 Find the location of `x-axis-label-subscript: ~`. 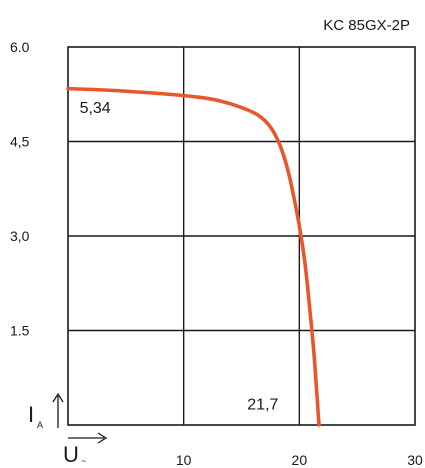

x-axis-label-subscript: ~ is located at coordinates (83, 461).